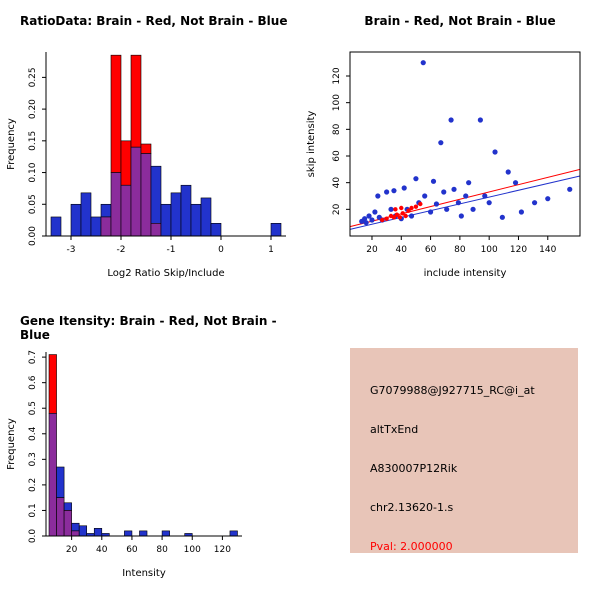  What do you see at coordinates (71, 250) in the screenshot?
I see `svg-text: -3` at bounding box center [71, 250].